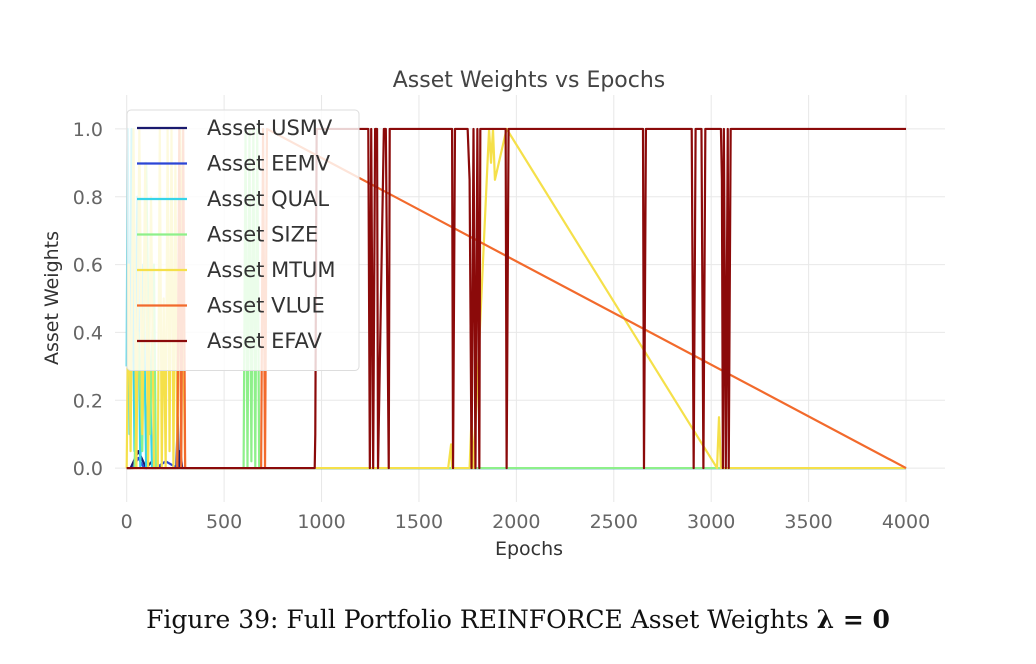  I want to click on x-tick-label: 0, so click(127, 522).